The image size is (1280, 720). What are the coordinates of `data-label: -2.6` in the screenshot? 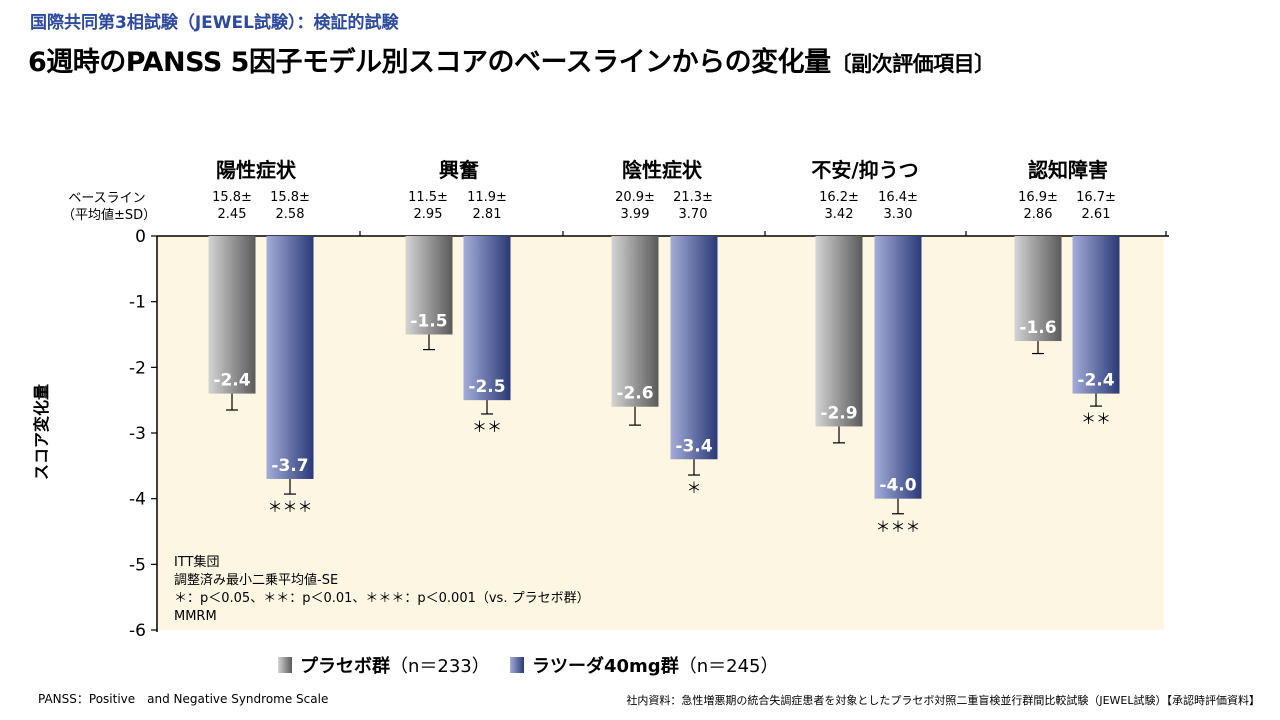 It's located at (634, 394).